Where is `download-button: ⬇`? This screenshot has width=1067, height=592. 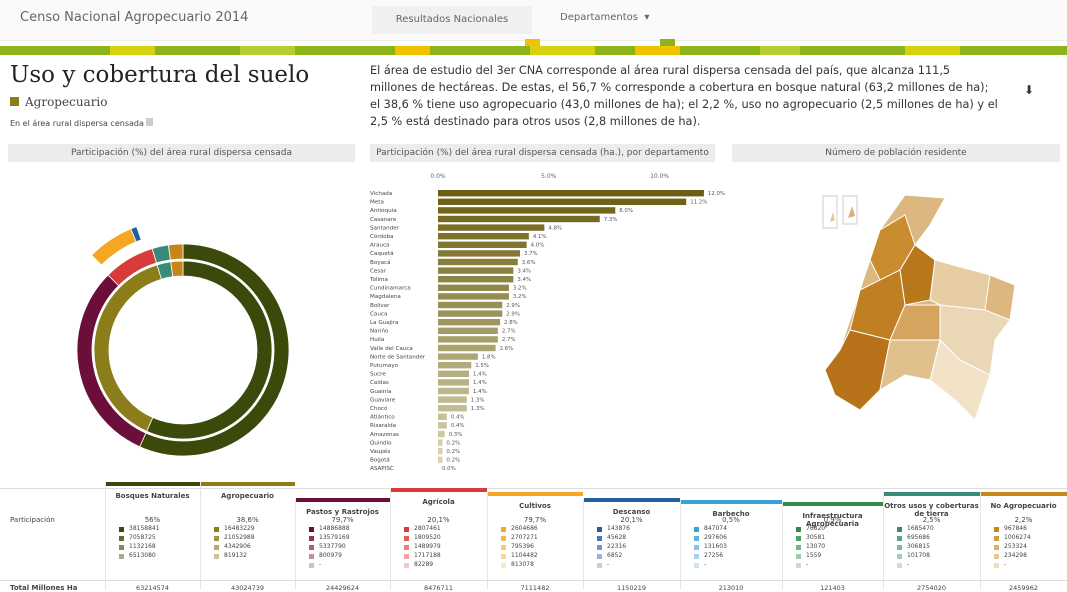
download-button: ⬇ is located at coordinates (1029, 90).